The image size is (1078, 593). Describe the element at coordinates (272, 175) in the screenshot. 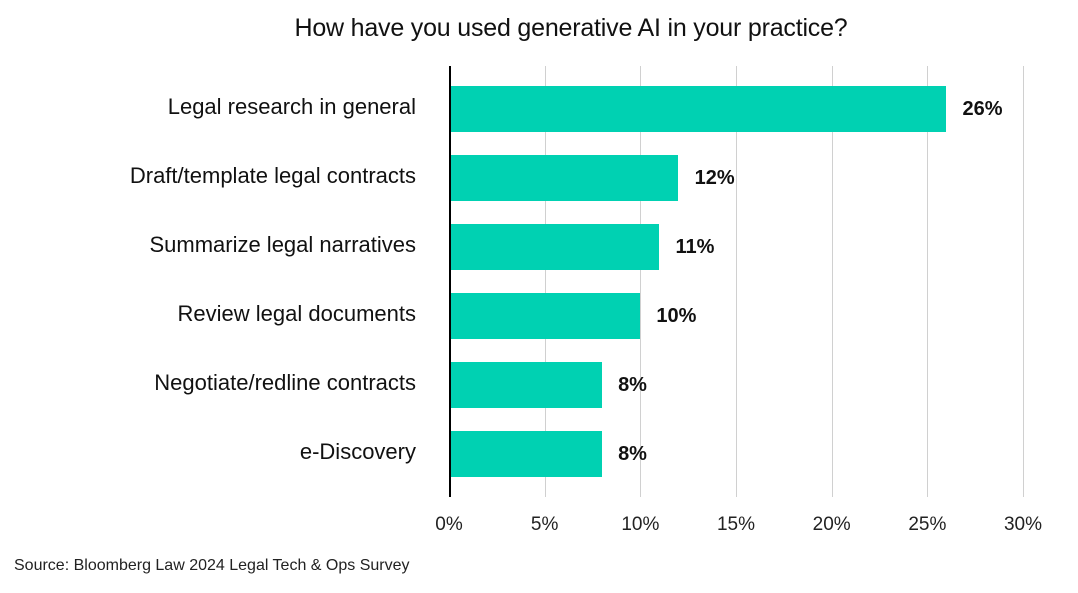

I see `category-label: Draft/template legal contracts` at that location.